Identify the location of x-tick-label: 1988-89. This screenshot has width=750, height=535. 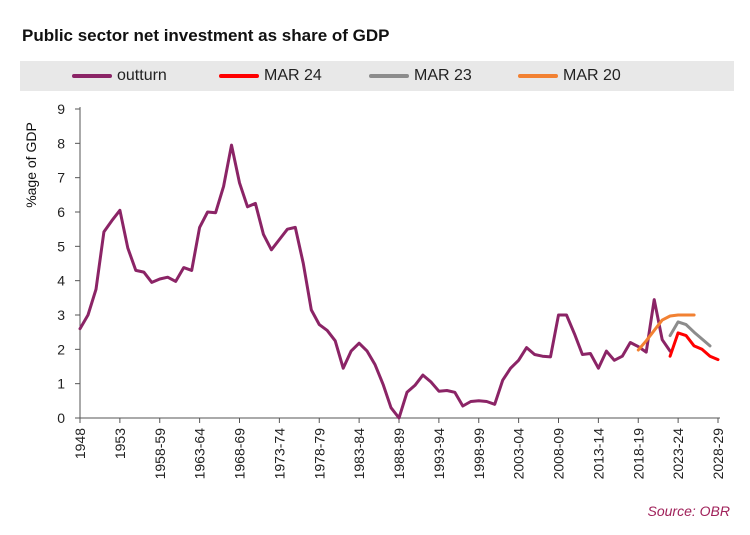
(399, 454).